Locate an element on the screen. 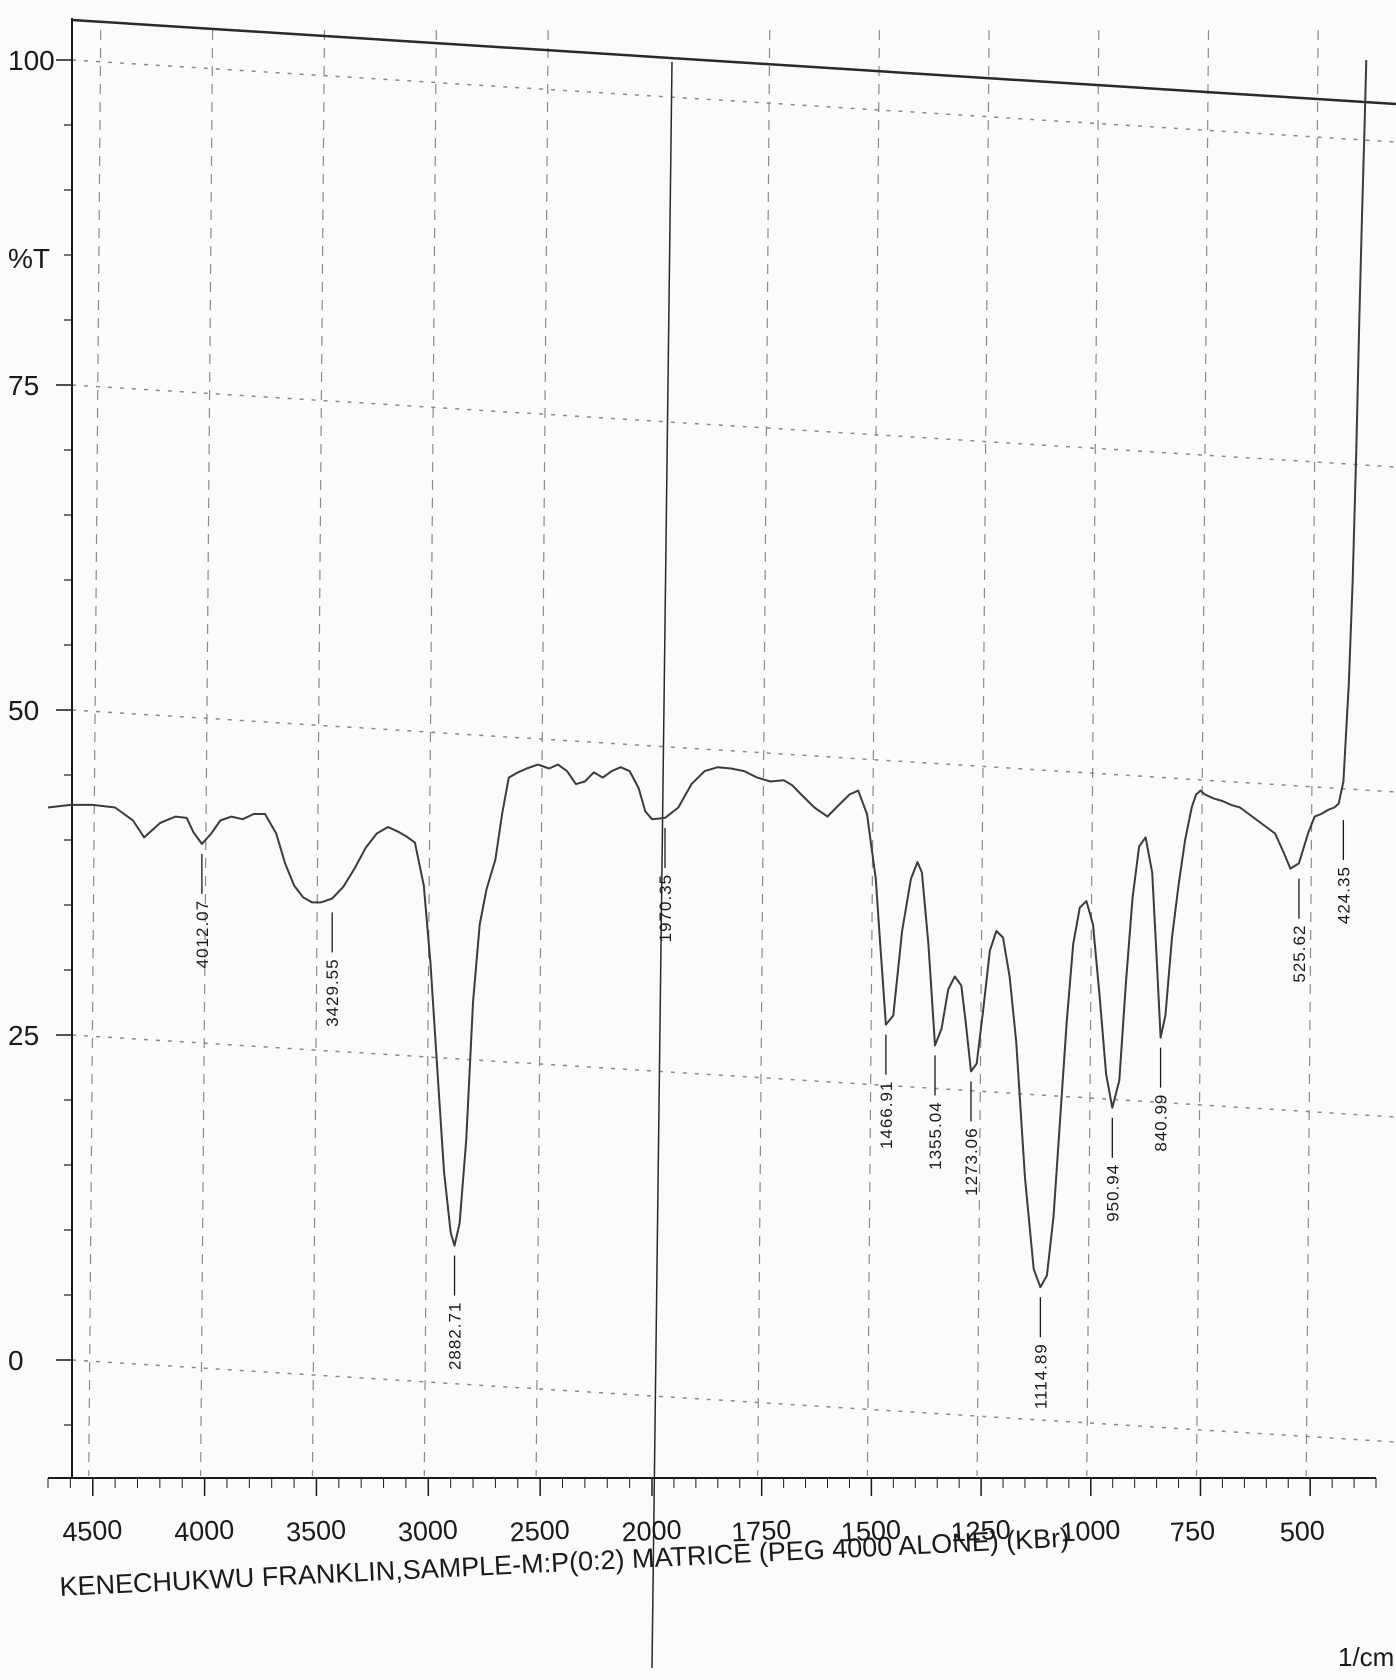 This screenshot has width=1396, height=1680. peak-label: 4012.07 is located at coordinates (202, 934).